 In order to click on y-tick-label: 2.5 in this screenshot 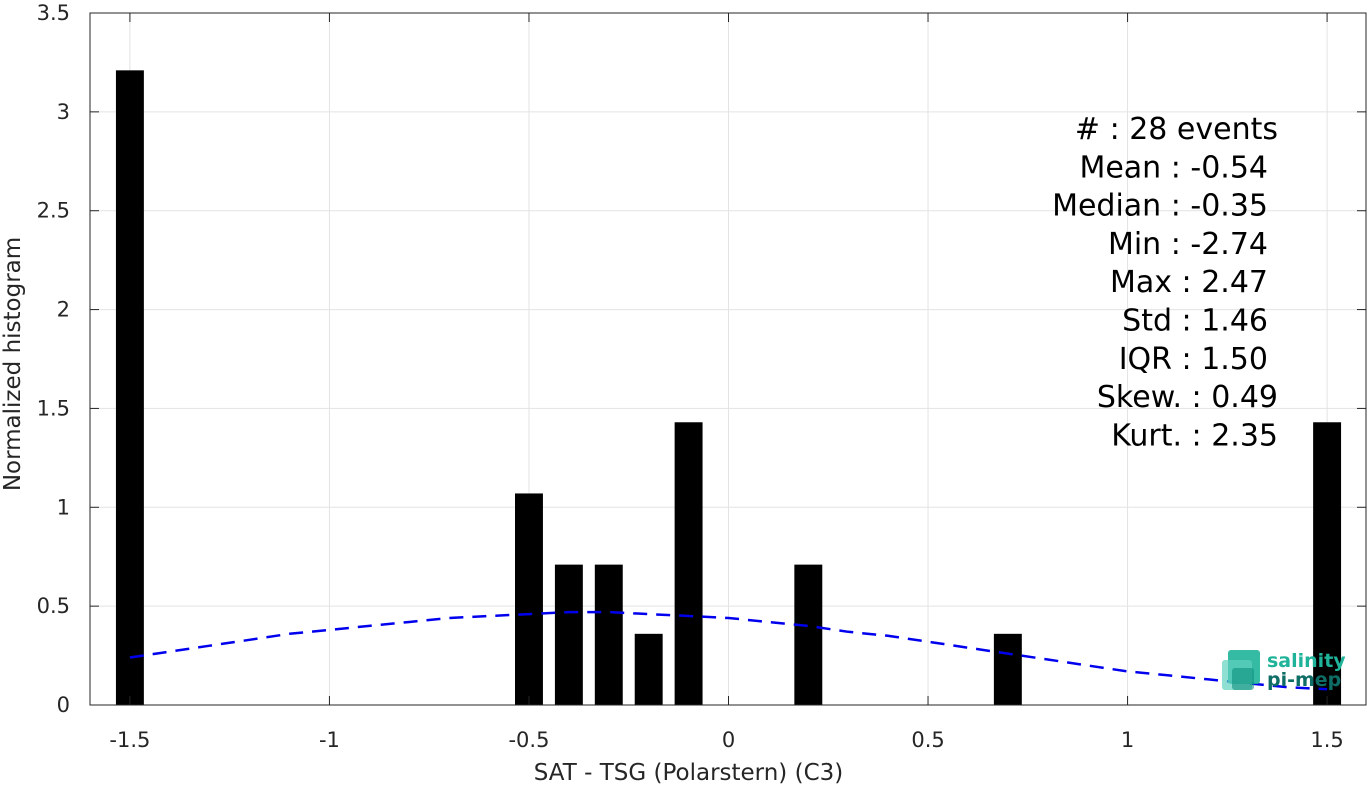, I will do `click(53, 211)`.